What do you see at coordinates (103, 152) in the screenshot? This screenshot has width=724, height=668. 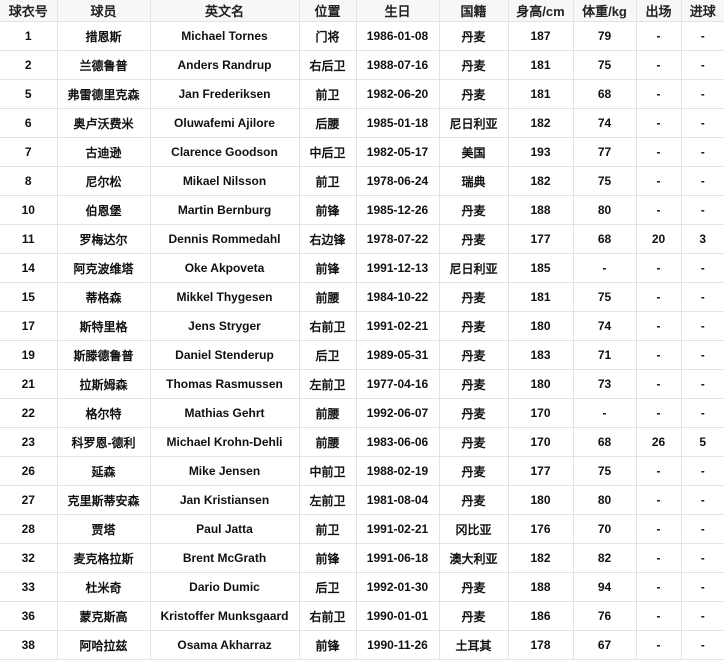 I see `cell-player: 古迪逊` at bounding box center [103, 152].